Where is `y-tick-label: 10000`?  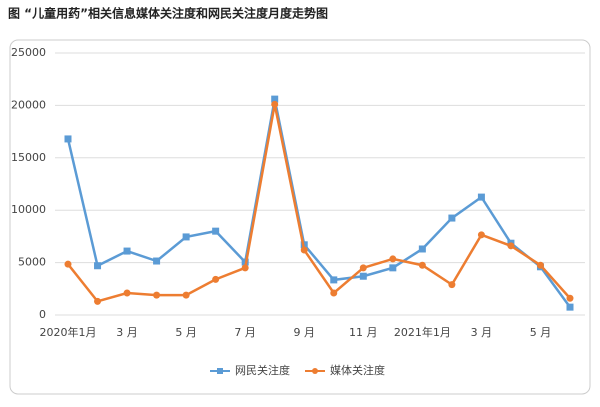
y-tick-label: 10000 is located at coordinates (28, 209).